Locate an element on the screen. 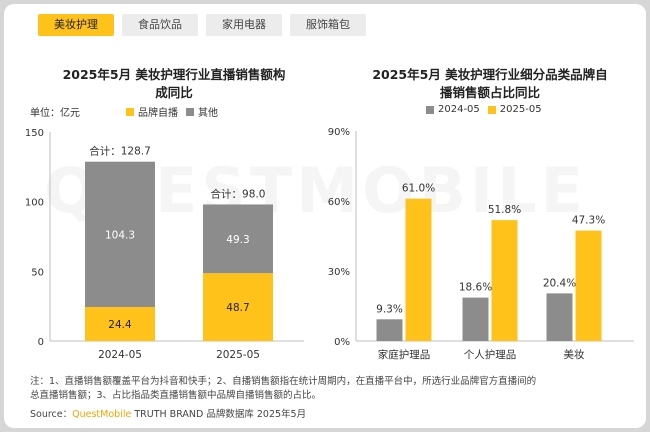  right-x-tick-label: 家庭护理品 is located at coordinates (404, 354).